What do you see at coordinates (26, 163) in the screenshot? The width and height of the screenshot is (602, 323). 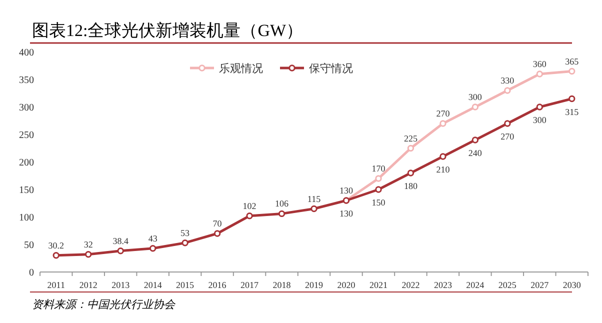 I see `y-tick-label: 200` at bounding box center [26, 163].